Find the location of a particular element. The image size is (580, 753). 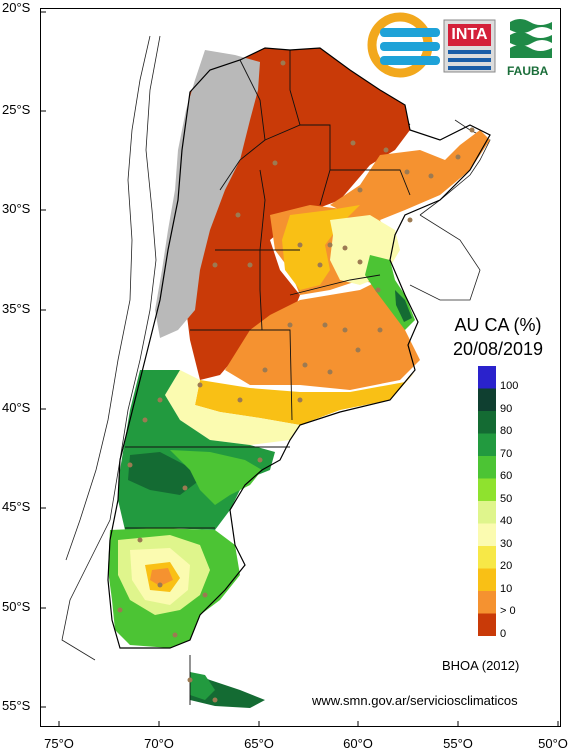

lat-label-40: 40°S is located at coordinates (16, 407).